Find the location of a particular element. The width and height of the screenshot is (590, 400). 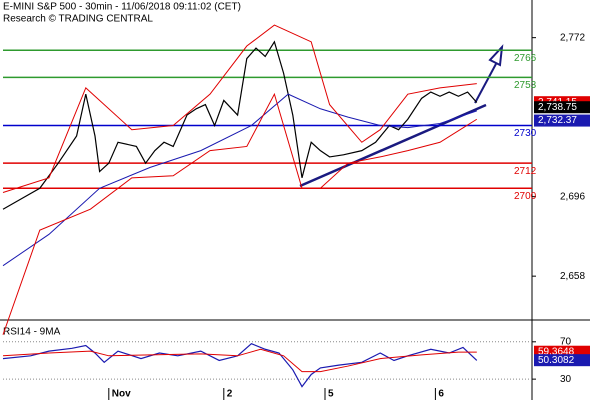

arrow-head is located at coordinates (496, 55).